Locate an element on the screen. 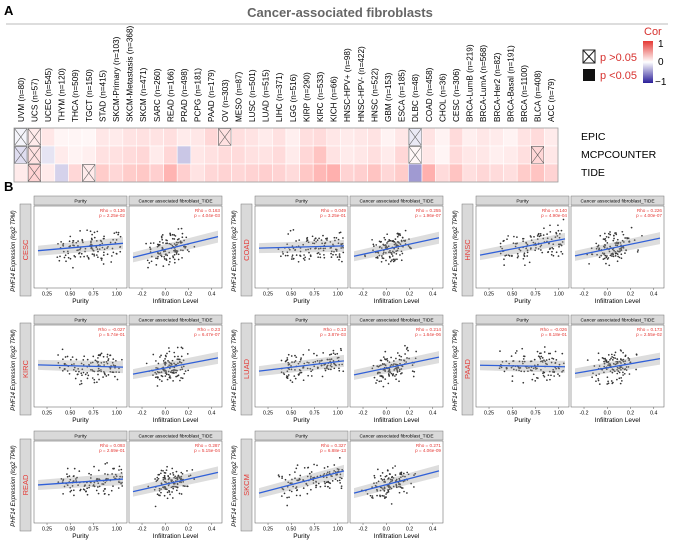 Image resolution: width=679 pixels, height=545 pixels. p-annotation: p = 6.88e-13 is located at coordinates (333, 450).